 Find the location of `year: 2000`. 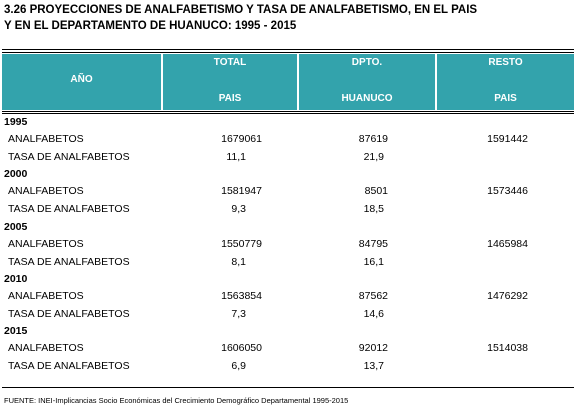

year: 2000 is located at coordinates (16, 174).